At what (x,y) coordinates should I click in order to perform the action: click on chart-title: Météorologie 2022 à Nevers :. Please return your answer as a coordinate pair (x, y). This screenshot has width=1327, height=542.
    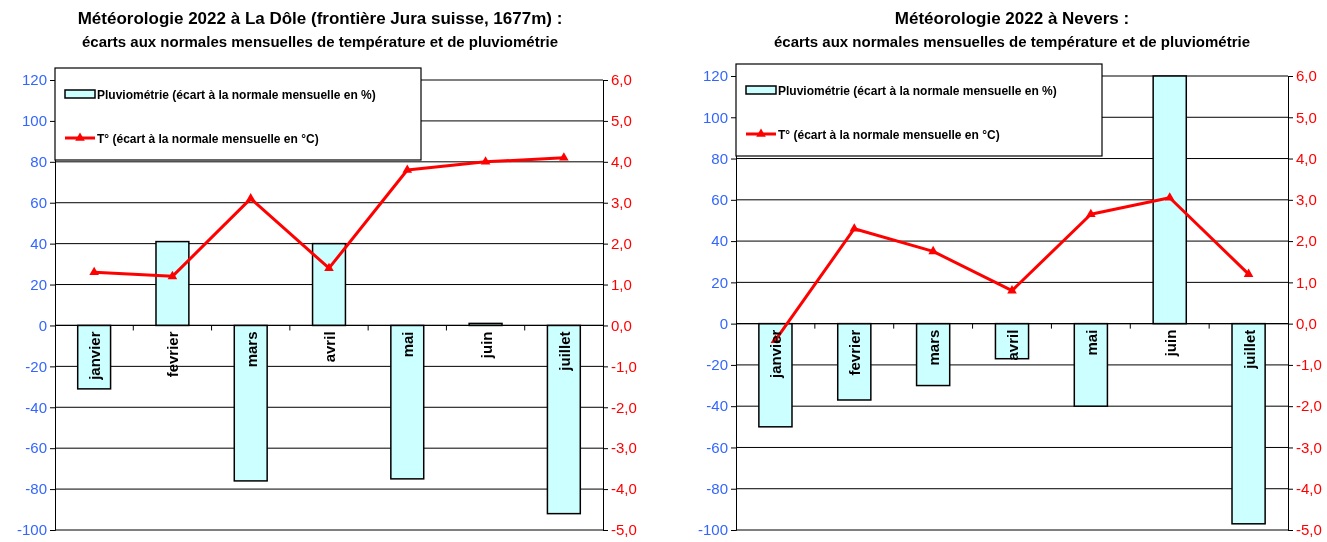
    Looking at the image, I should click on (1012, 18).